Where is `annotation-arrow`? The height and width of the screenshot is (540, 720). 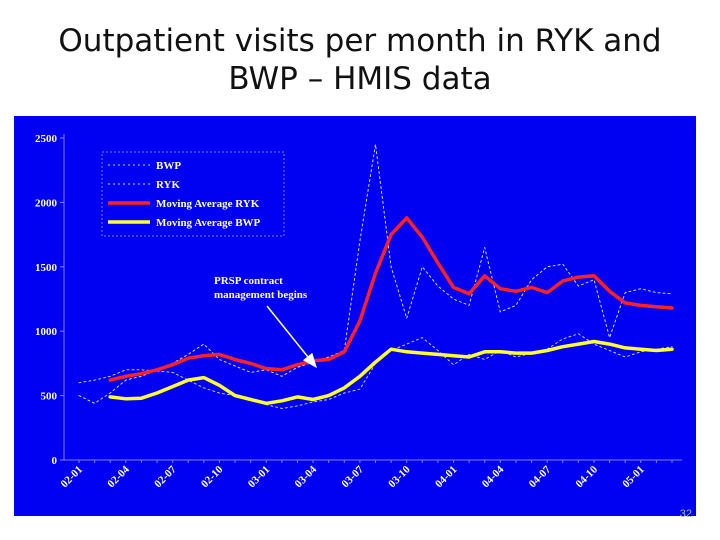 annotation-arrow is located at coordinates (291, 337).